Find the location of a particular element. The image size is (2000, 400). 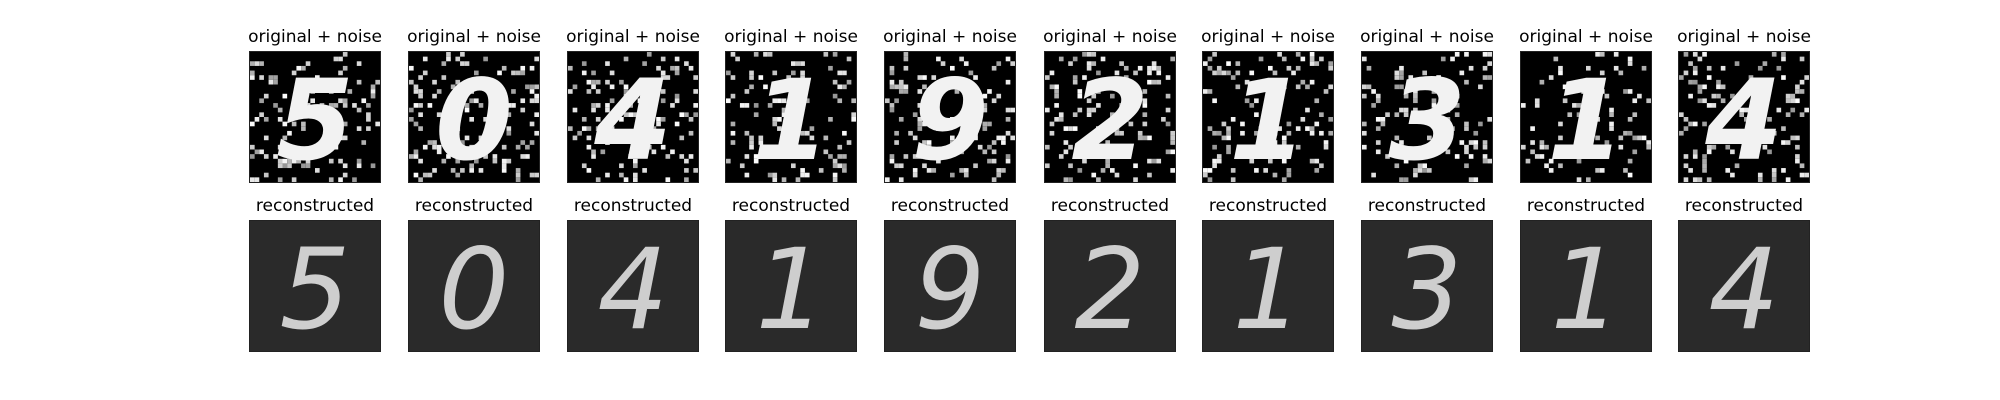

noisy-digit-glyph: 9 is located at coordinates (950, 119).